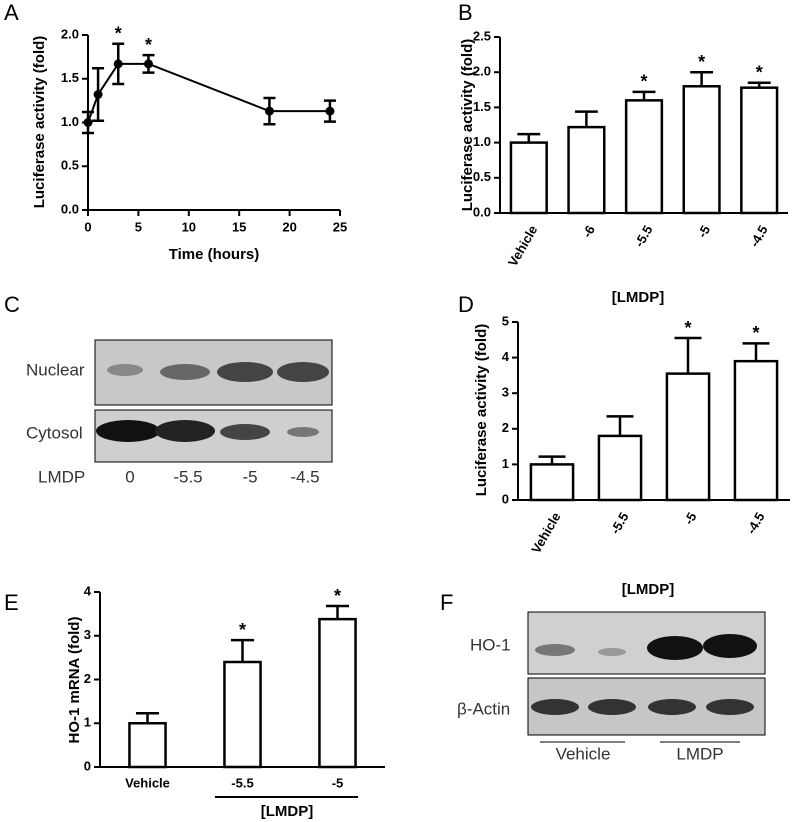  Describe the element at coordinates (11, 12) in the screenshot. I see `panel-letter: A` at that location.